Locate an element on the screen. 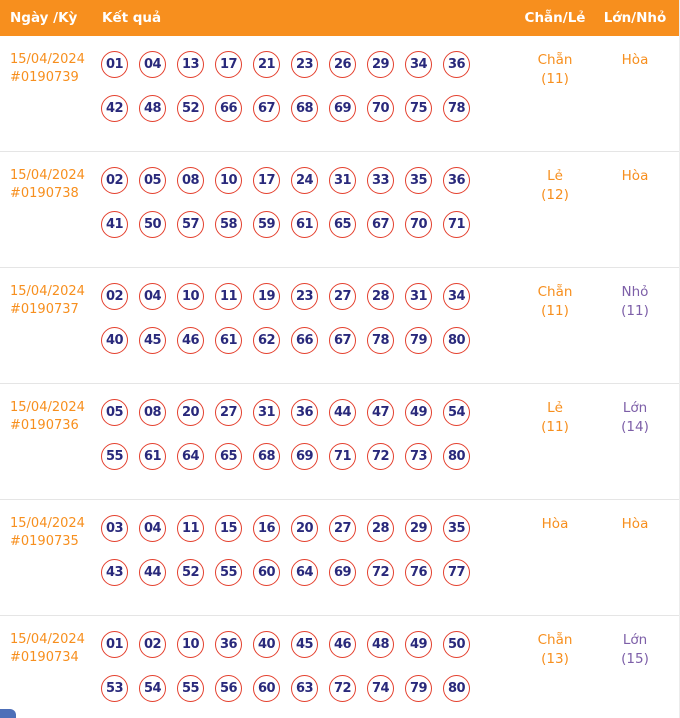  date-cell: 15/04/2024 #0190739 is located at coordinates (48, 86).